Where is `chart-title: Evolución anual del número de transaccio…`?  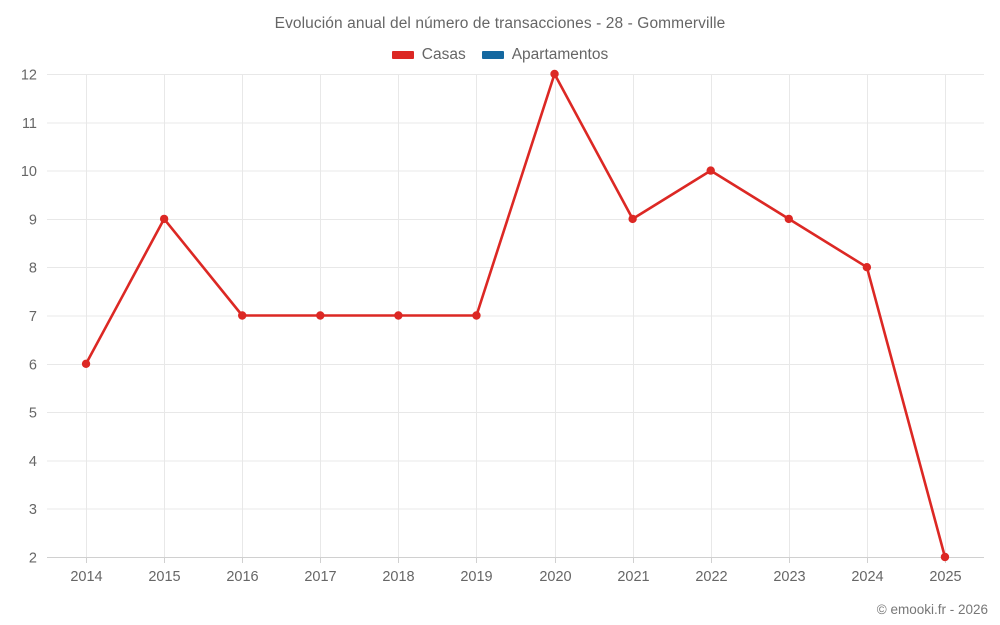 chart-title: Evolución anual del número de transaccio… is located at coordinates (500, 23).